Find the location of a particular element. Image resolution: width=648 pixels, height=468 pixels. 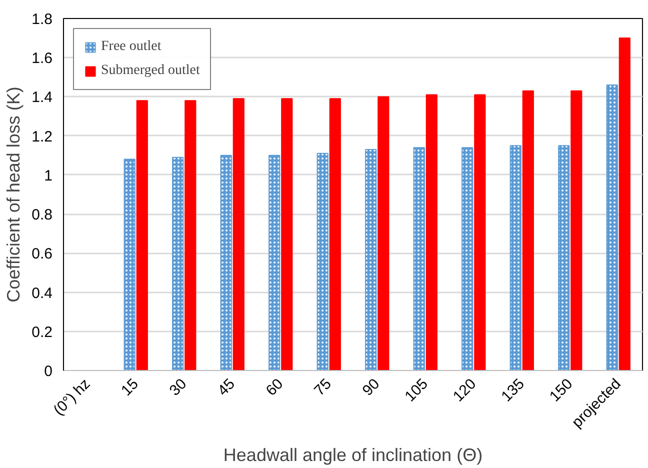

y-tick-label: 1 is located at coordinates (48, 175).